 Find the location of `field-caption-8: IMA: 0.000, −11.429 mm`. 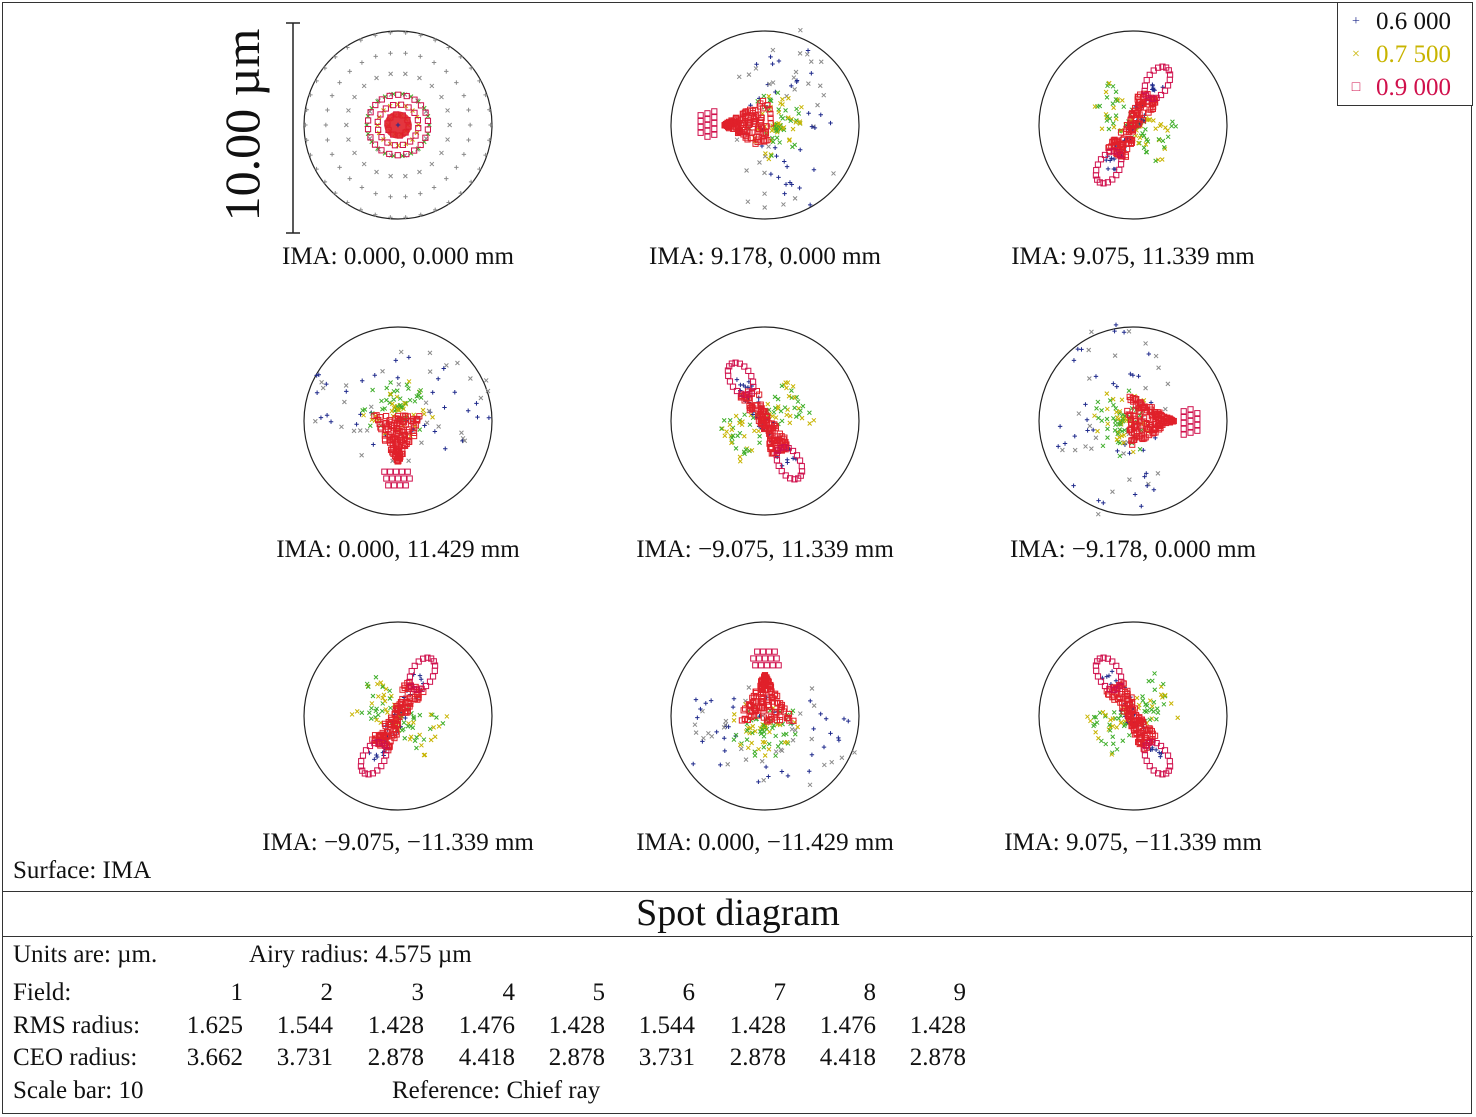

field-caption-8: IMA: 0.000, −11.429 mm is located at coordinates (765, 842).